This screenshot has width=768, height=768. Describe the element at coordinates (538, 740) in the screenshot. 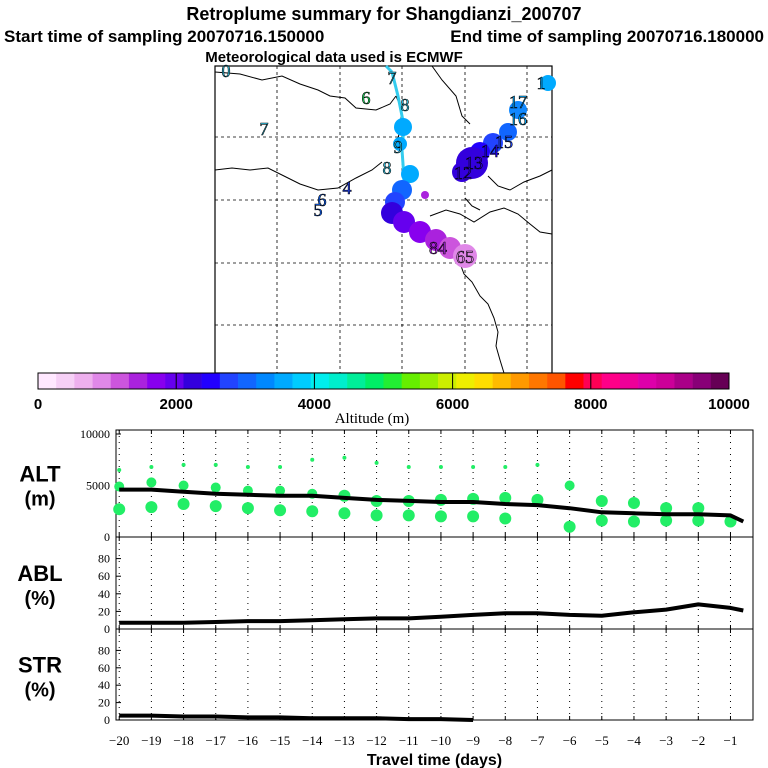

I see `x-tick-label: −7` at that location.